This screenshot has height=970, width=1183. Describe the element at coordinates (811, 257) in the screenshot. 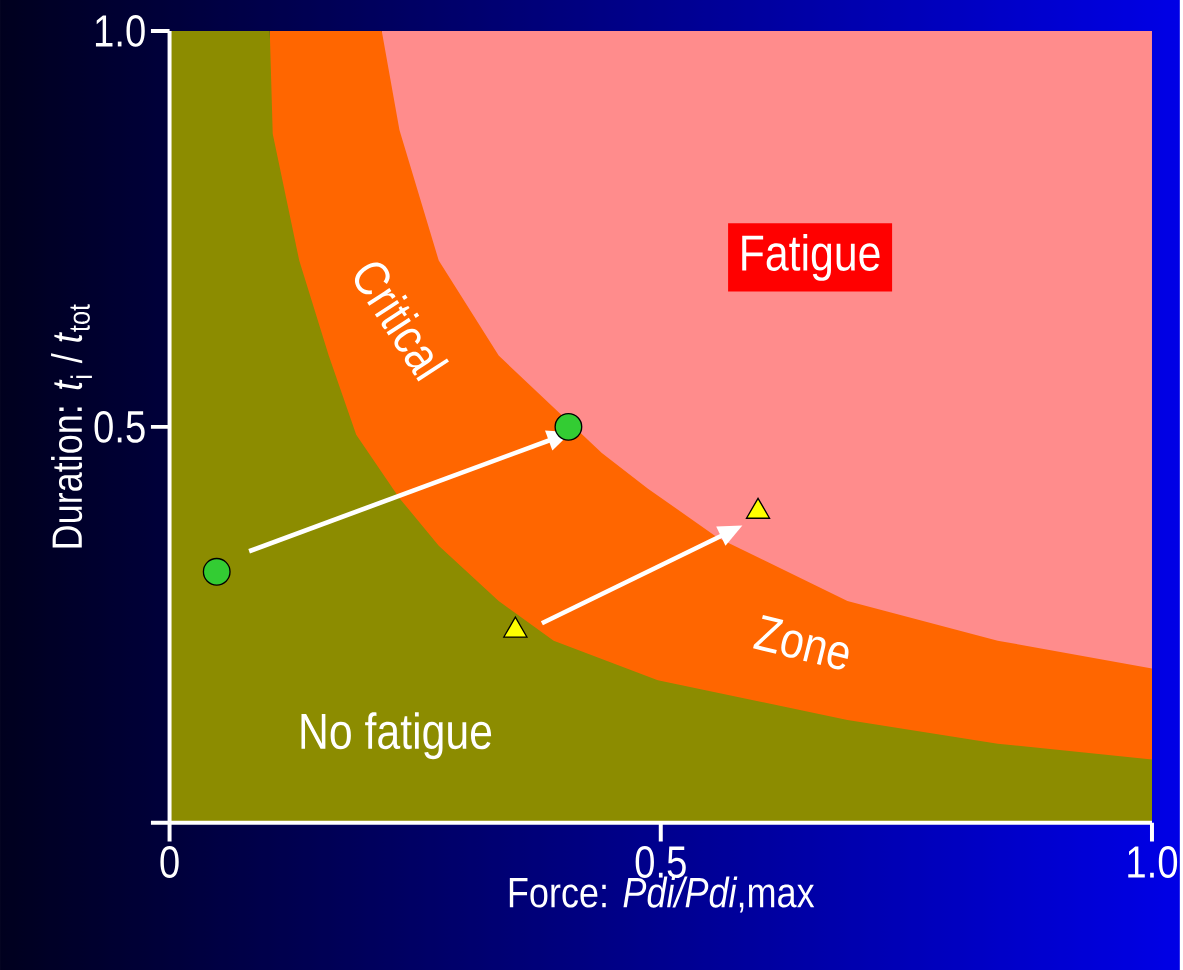

I see `annotation: Fatigue` at that location.